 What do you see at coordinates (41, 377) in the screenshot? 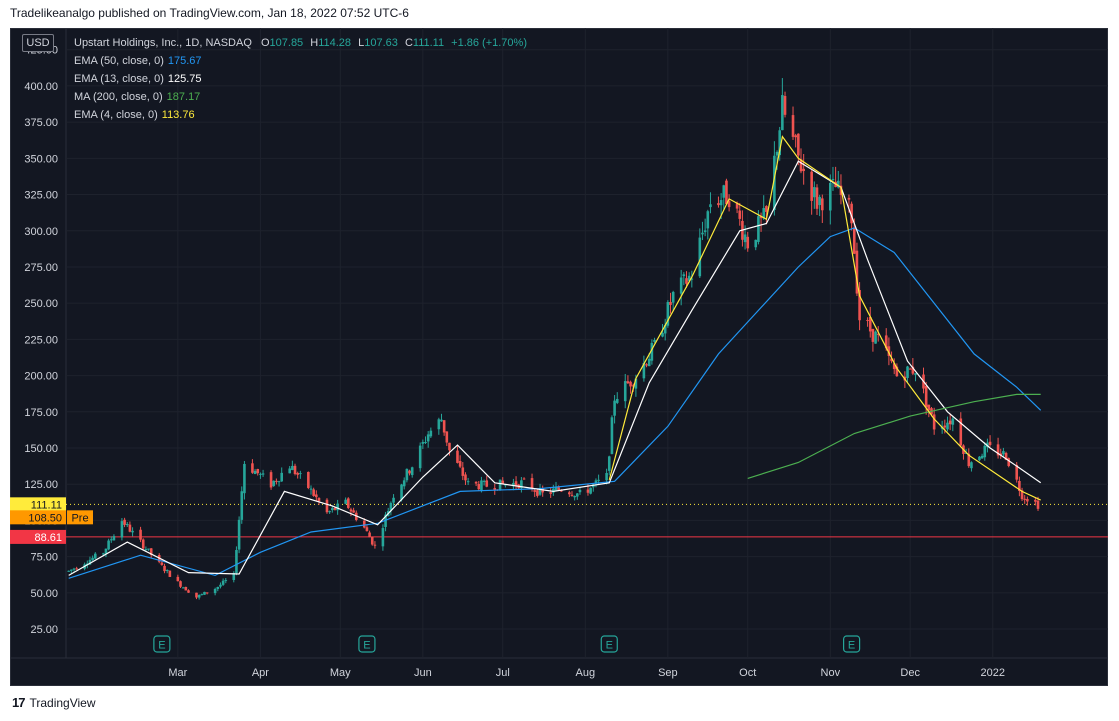
I see `y-tick-label: 200.00` at bounding box center [41, 377].